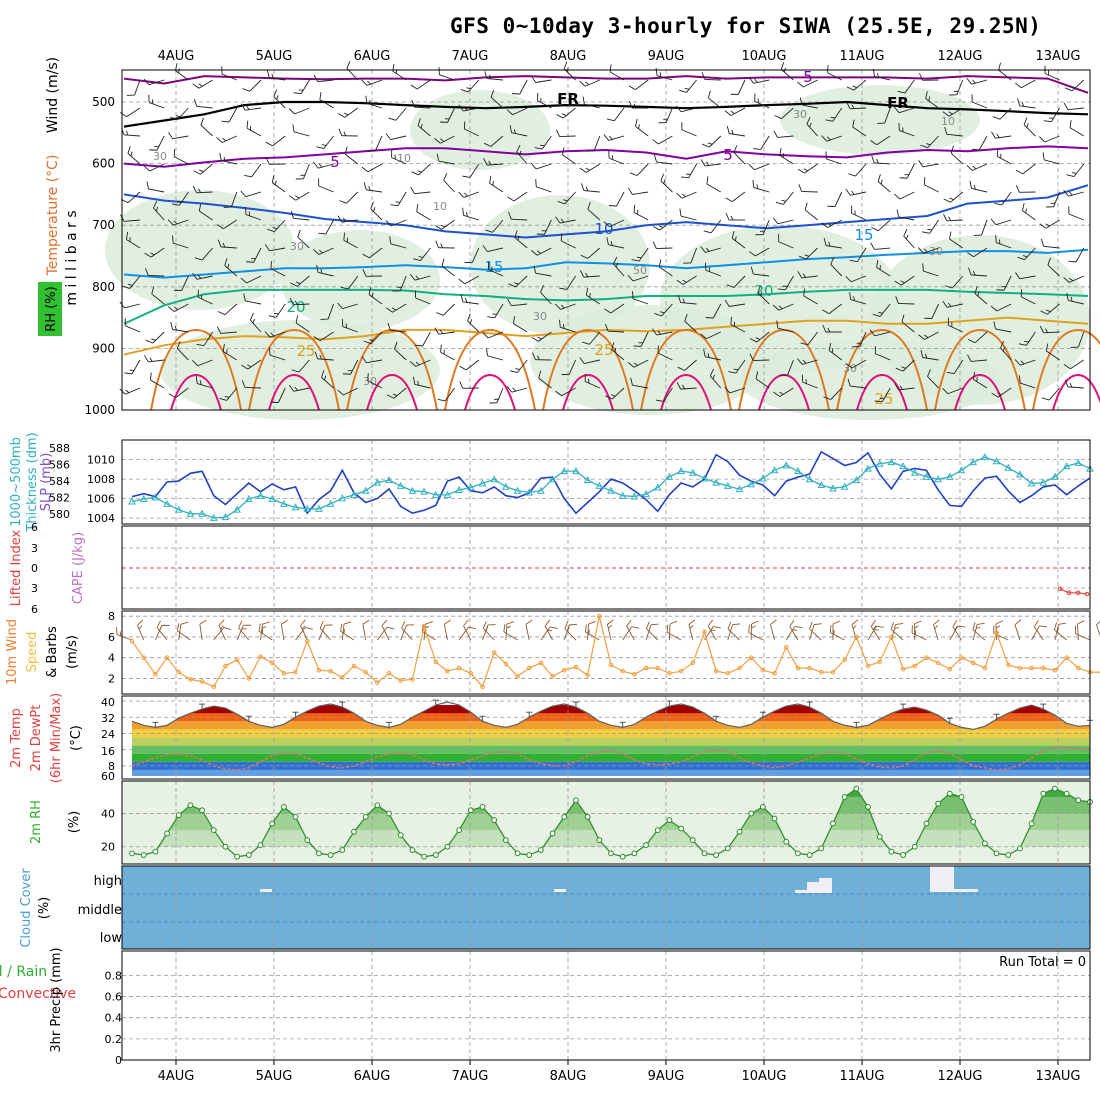 The image size is (1100, 1100). I want to click on rh-frame, so click(606, 822).